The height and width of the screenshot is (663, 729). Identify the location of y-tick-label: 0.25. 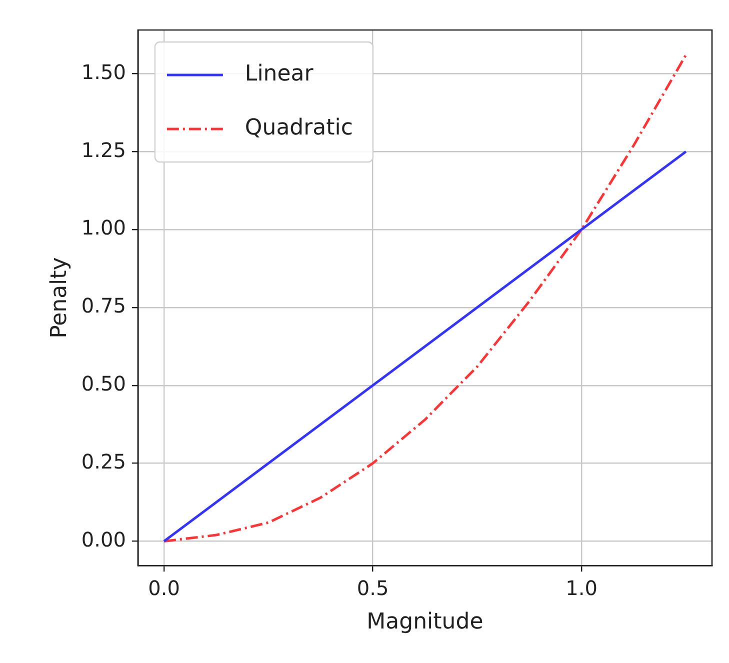
(103, 462).